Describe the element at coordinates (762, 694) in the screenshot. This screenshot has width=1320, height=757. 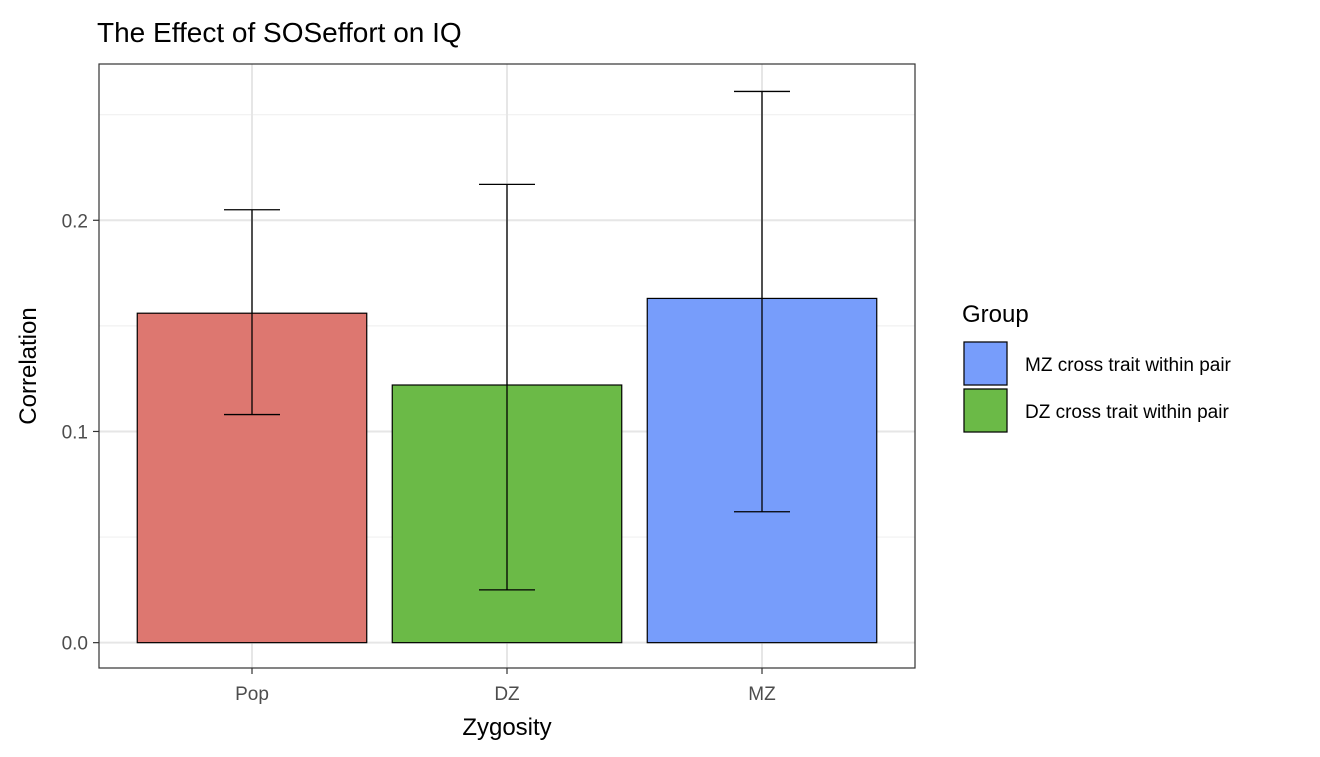
I see `x-tick-label: MZ` at that location.